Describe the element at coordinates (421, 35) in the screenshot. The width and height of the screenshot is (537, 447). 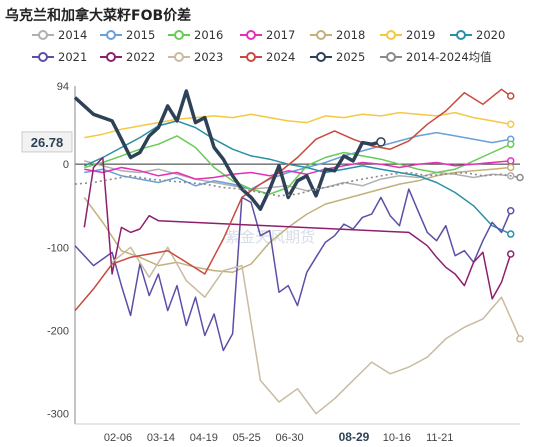
I see `legend-label: 2019` at that location.